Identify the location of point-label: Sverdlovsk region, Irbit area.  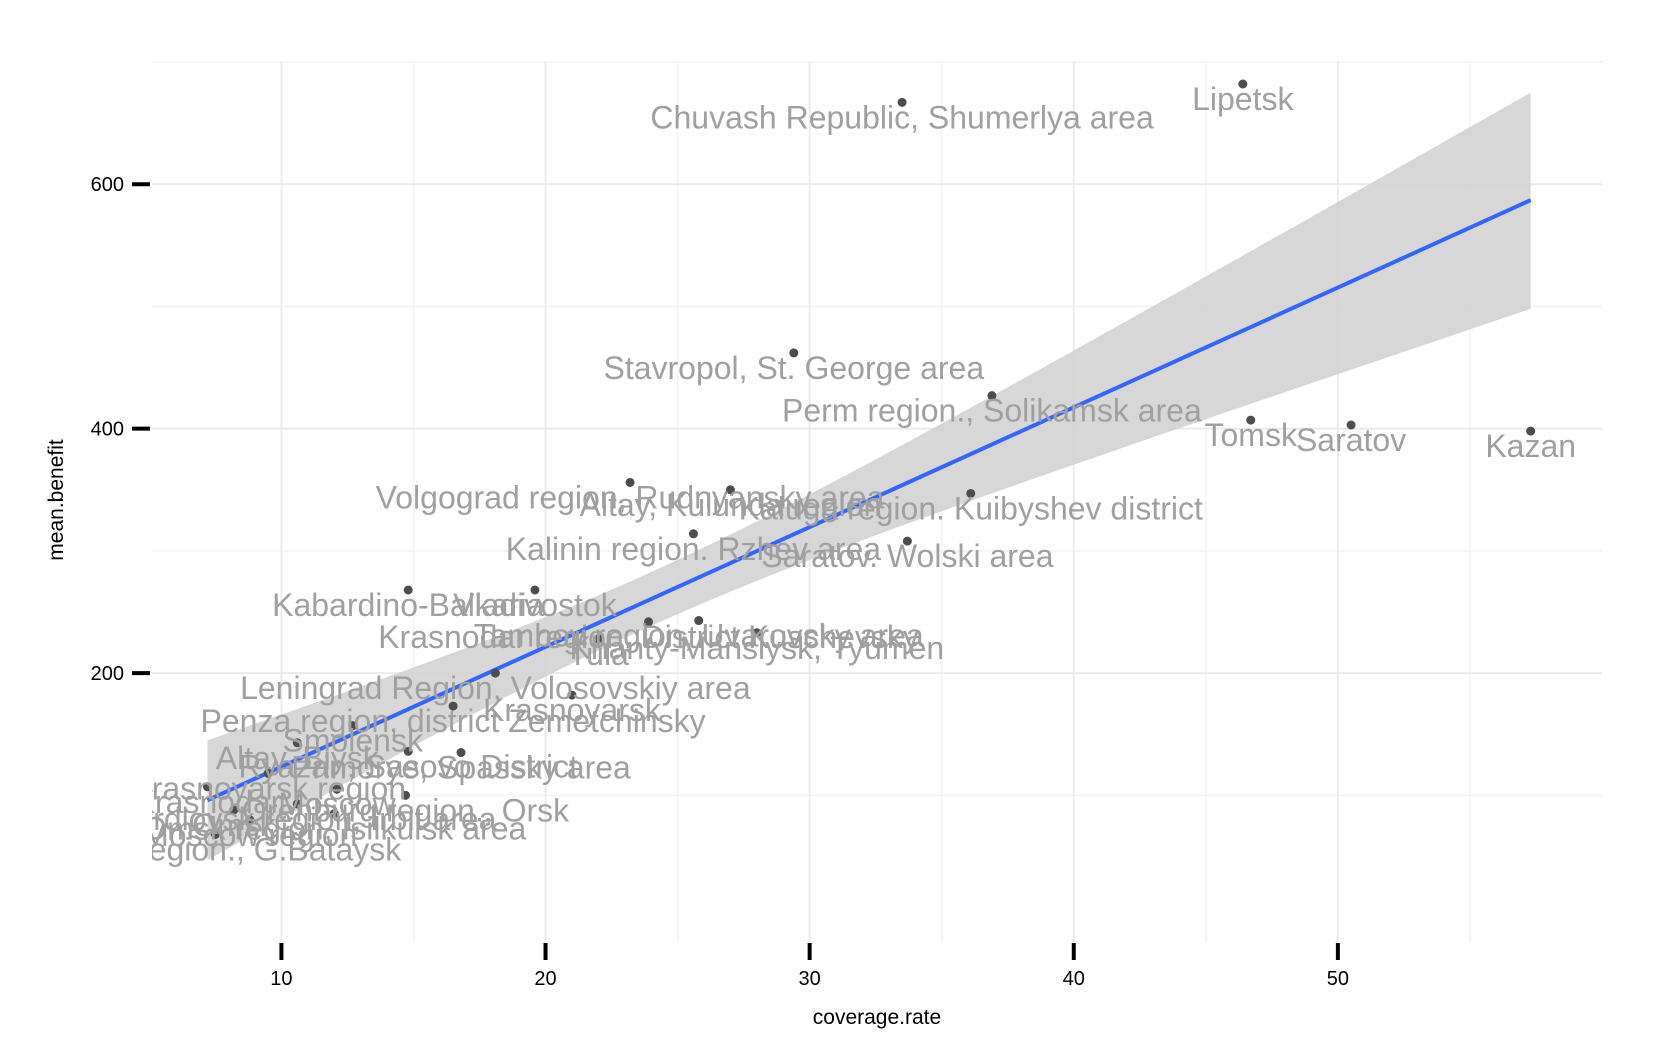
(297, 819).